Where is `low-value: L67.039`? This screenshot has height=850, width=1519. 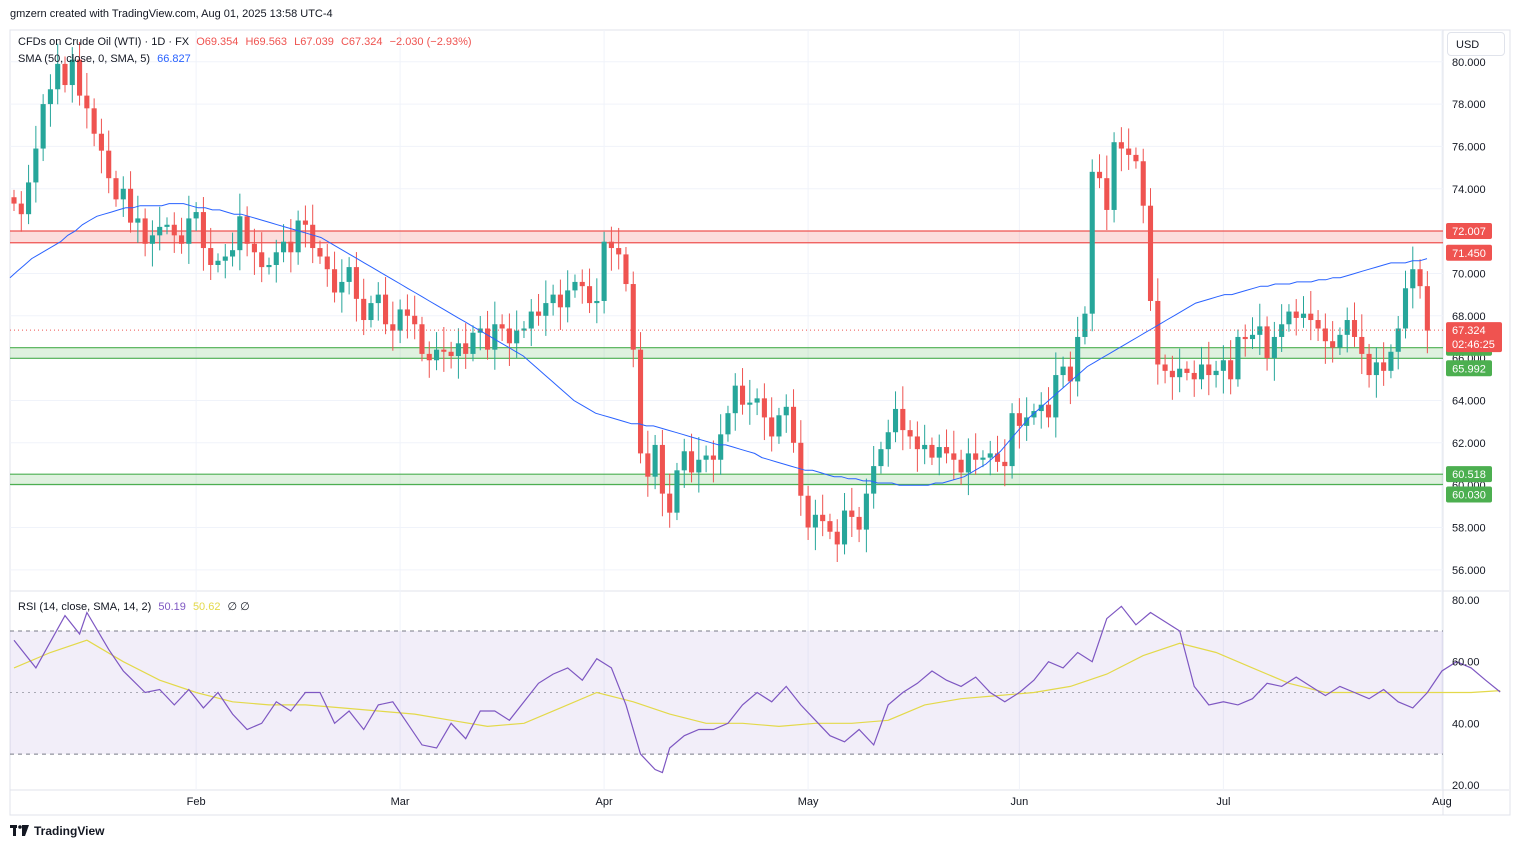 low-value: L67.039 is located at coordinates (314, 42).